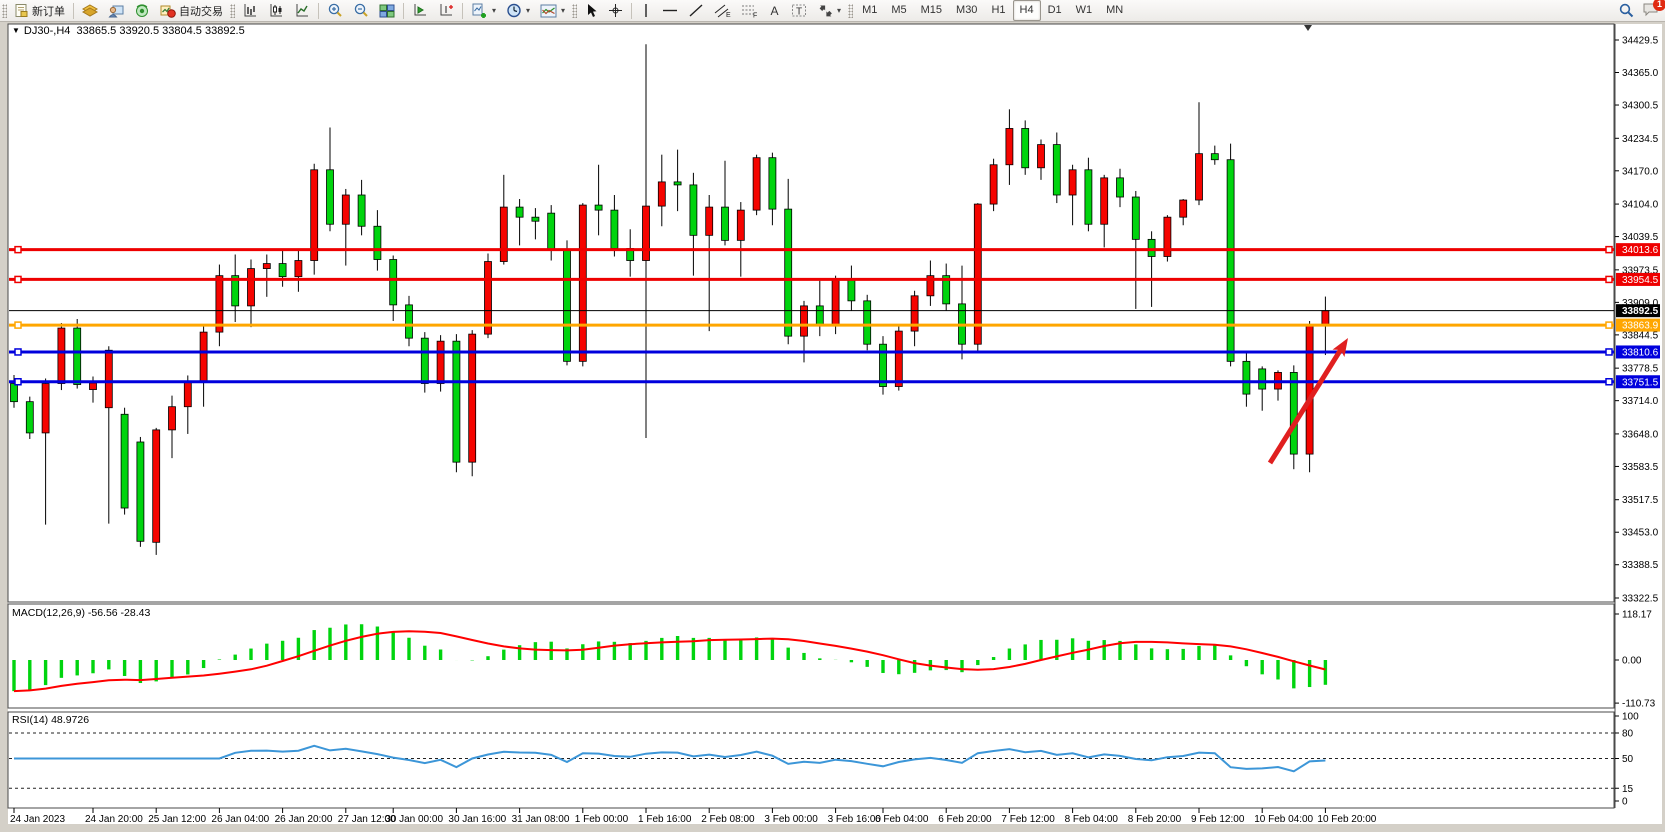 The height and width of the screenshot is (832, 1665). Describe the element at coordinates (16, 30) in the screenshot. I see `collapse-triangle-icon: ▼` at that location.